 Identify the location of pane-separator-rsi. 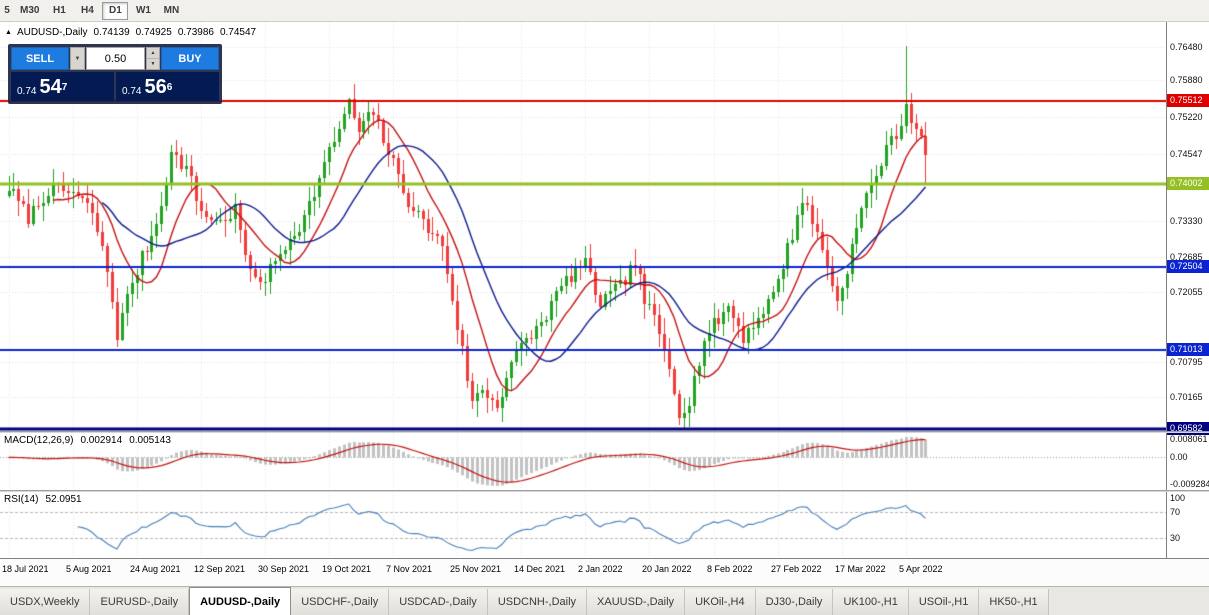
(604, 491).